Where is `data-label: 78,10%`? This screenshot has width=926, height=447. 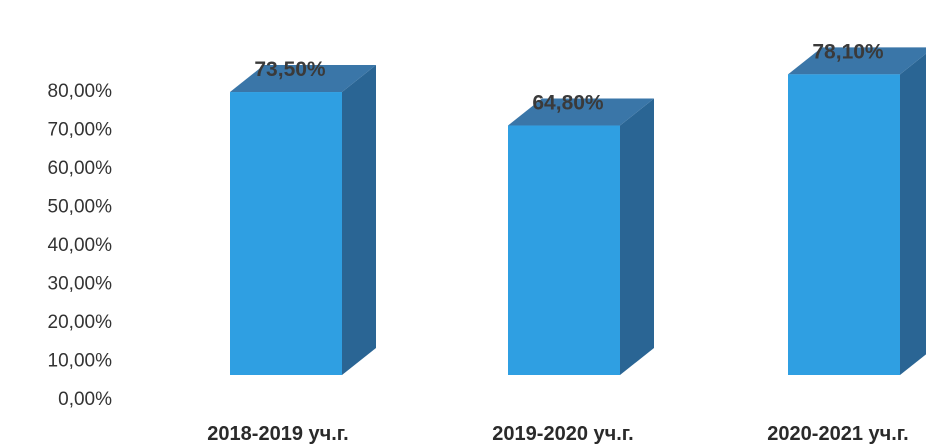 data-label: 78,10% is located at coordinates (848, 51).